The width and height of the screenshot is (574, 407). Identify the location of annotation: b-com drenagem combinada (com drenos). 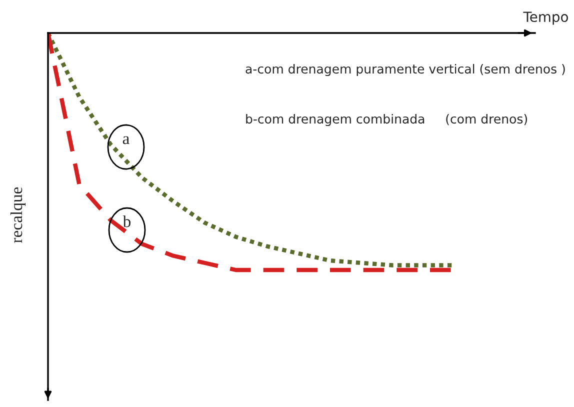
(387, 120).